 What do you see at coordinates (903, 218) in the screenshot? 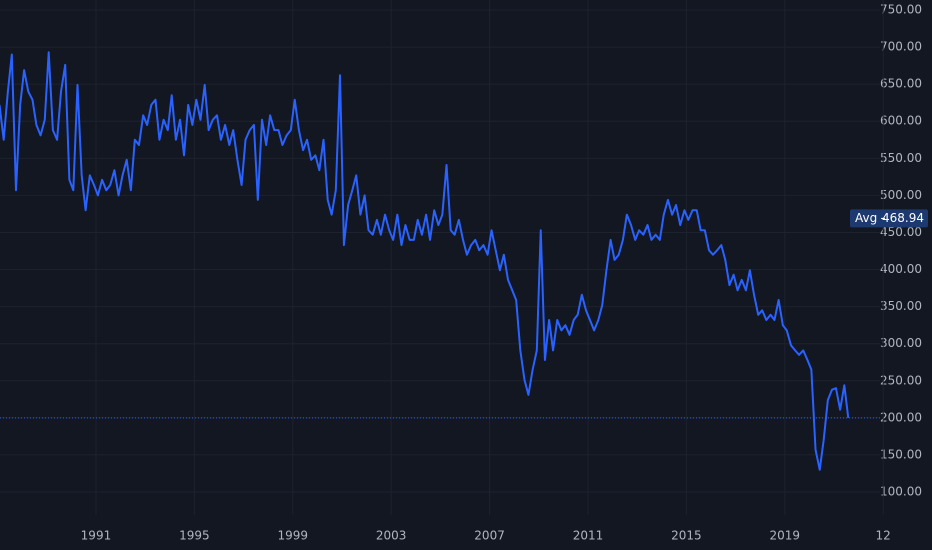
I see `avg-value: 468.94` at bounding box center [903, 218].